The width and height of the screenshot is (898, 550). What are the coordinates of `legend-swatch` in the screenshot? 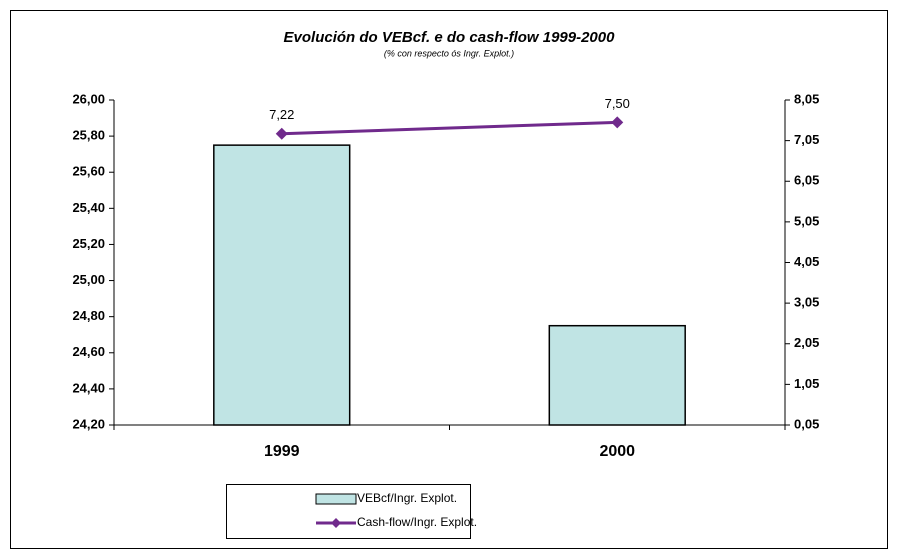 It's located at (336, 499).